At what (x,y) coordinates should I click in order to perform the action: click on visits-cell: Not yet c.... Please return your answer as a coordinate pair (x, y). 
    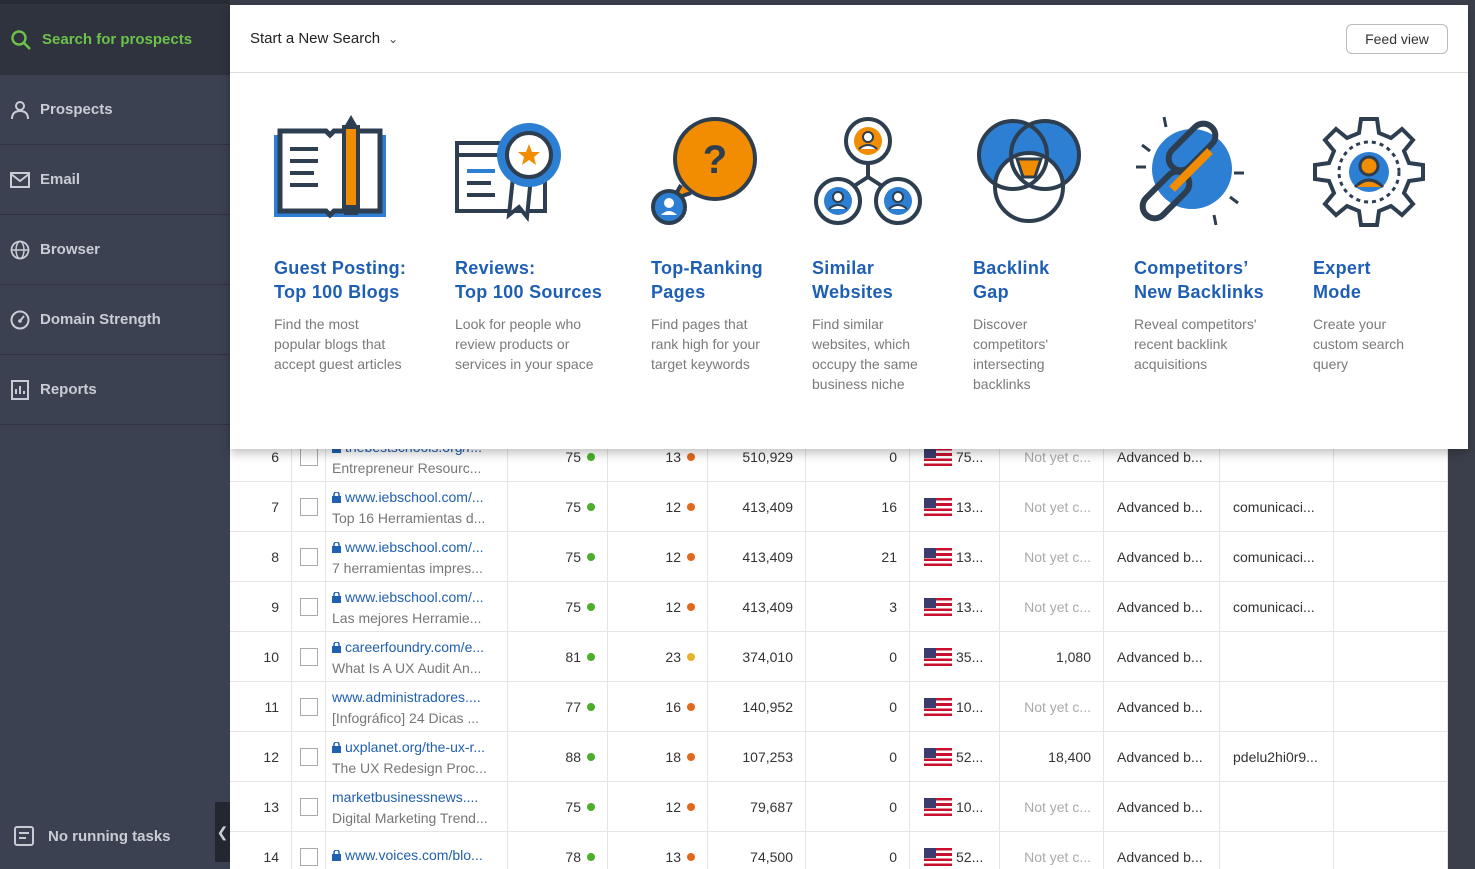
    Looking at the image, I should click on (1052, 607).